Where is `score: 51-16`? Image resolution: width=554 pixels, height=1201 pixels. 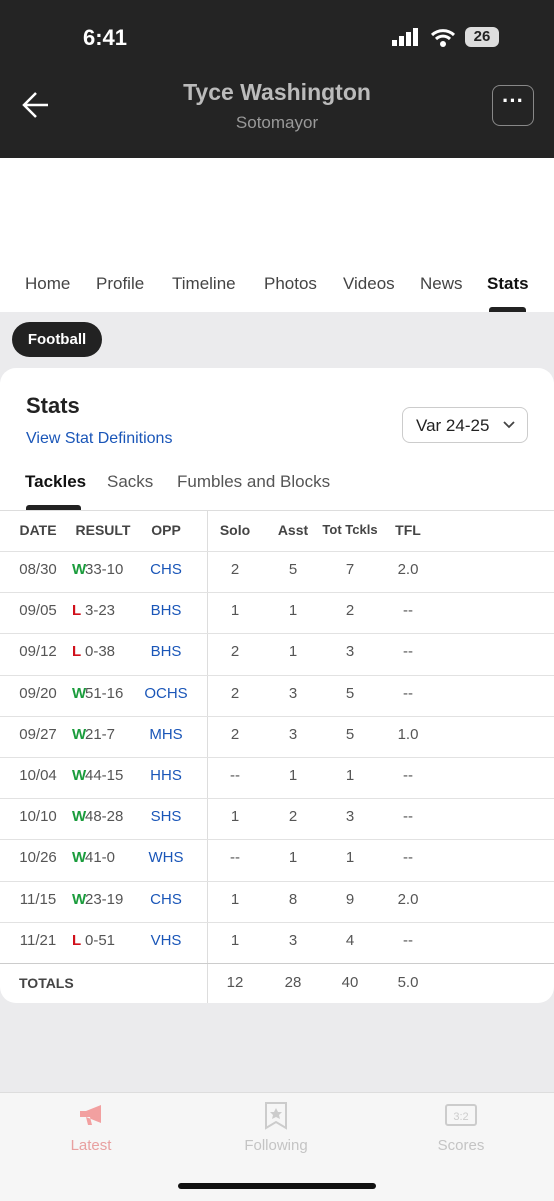 score: 51-16 is located at coordinates (104, 693).